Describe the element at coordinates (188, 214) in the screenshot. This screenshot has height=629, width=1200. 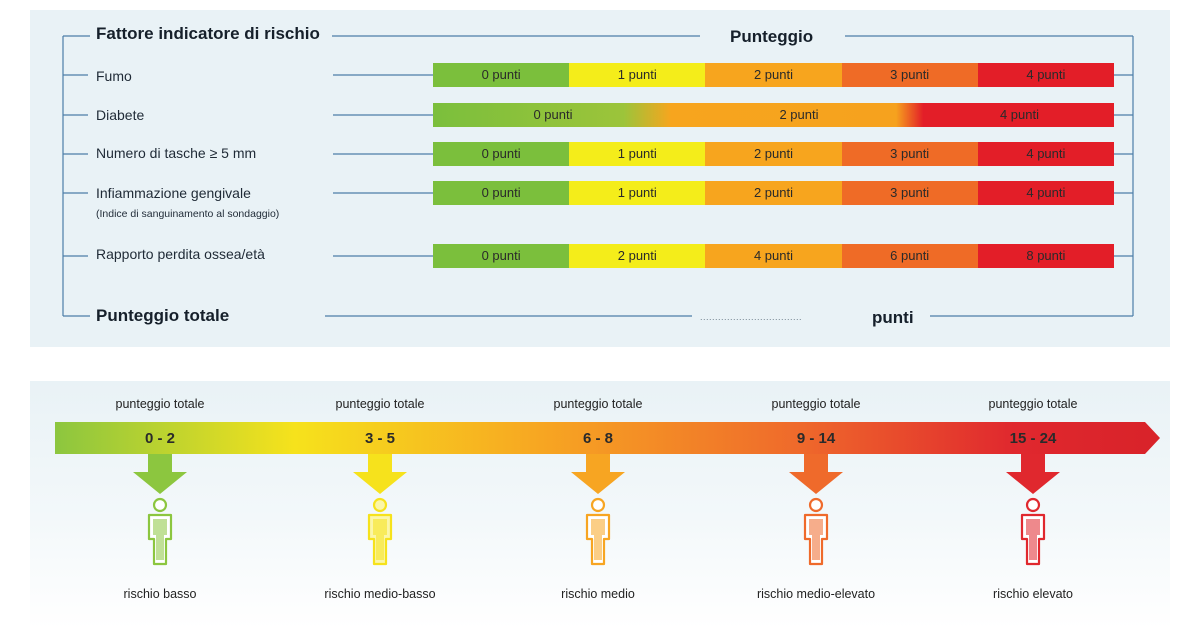
I see `row-sublabel-infiammazione: (Indice di sanguinamento al sondaggio)` at that location.